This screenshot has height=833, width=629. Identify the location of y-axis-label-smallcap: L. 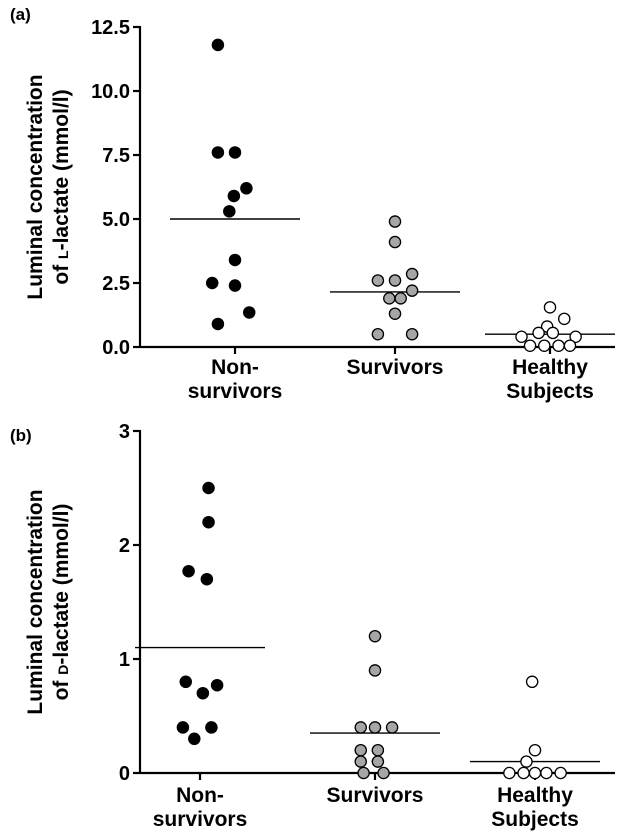
(63, 254).